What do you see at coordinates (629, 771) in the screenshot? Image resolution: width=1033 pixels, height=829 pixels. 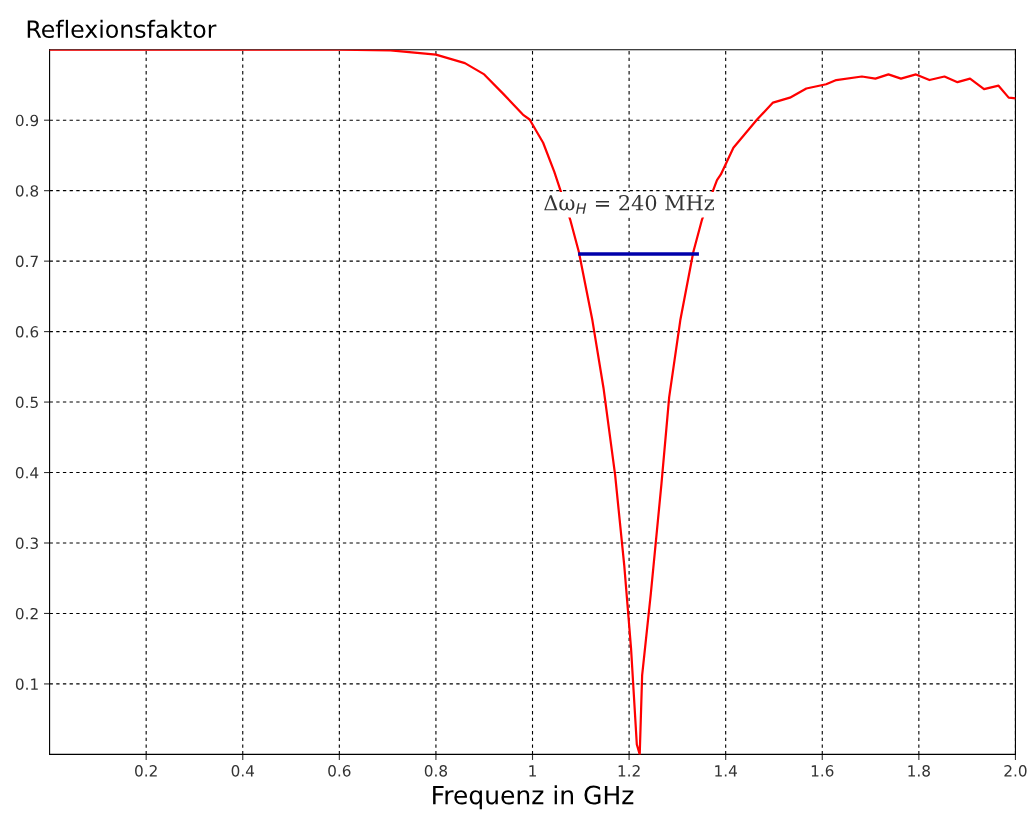 I see `x-tick-label: 1.2` at bounding box center [629, 771].